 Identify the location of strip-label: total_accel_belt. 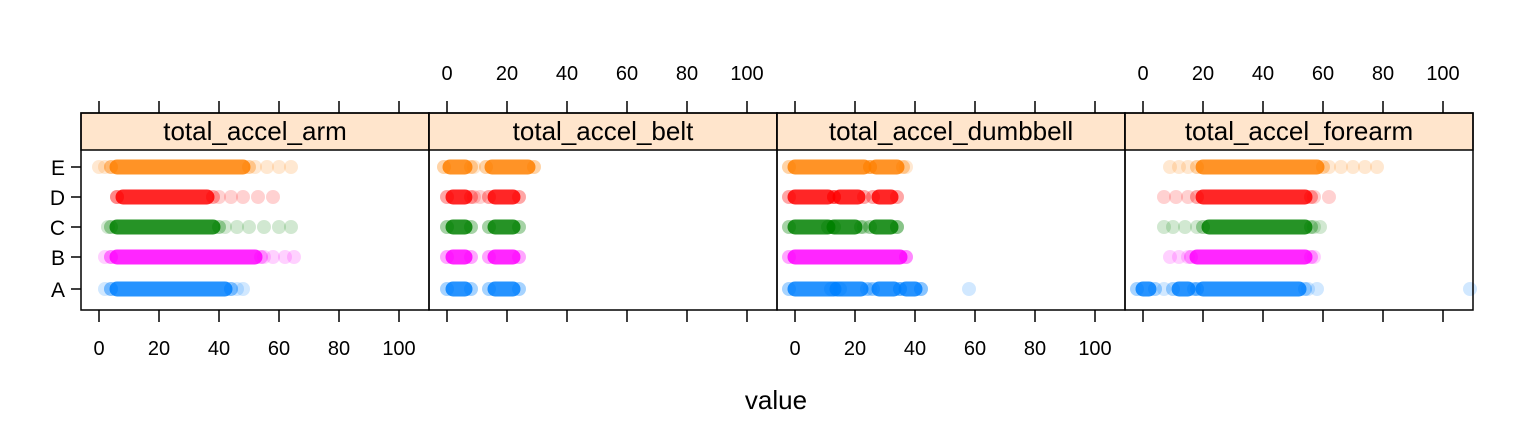
(603, 131).